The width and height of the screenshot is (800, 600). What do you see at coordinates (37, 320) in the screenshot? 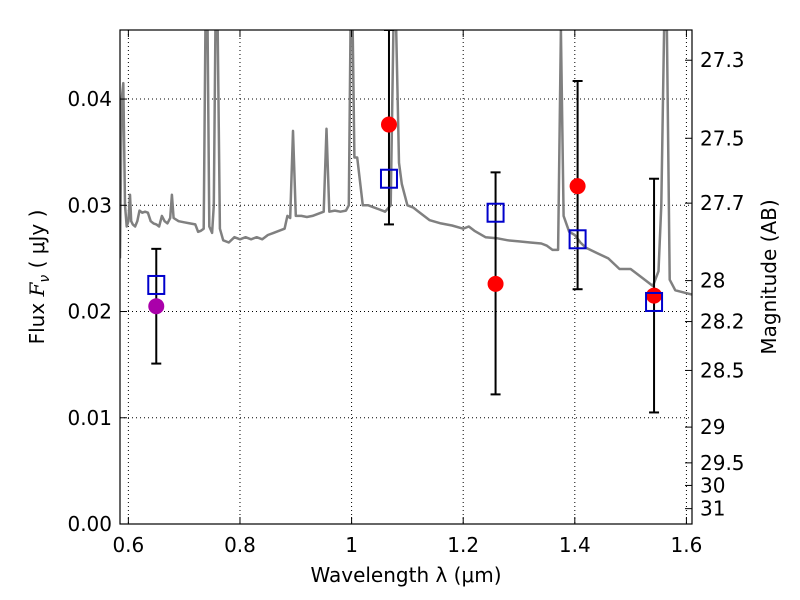
I see `y-label-pre: Flux` at bounding box center [37, 320].